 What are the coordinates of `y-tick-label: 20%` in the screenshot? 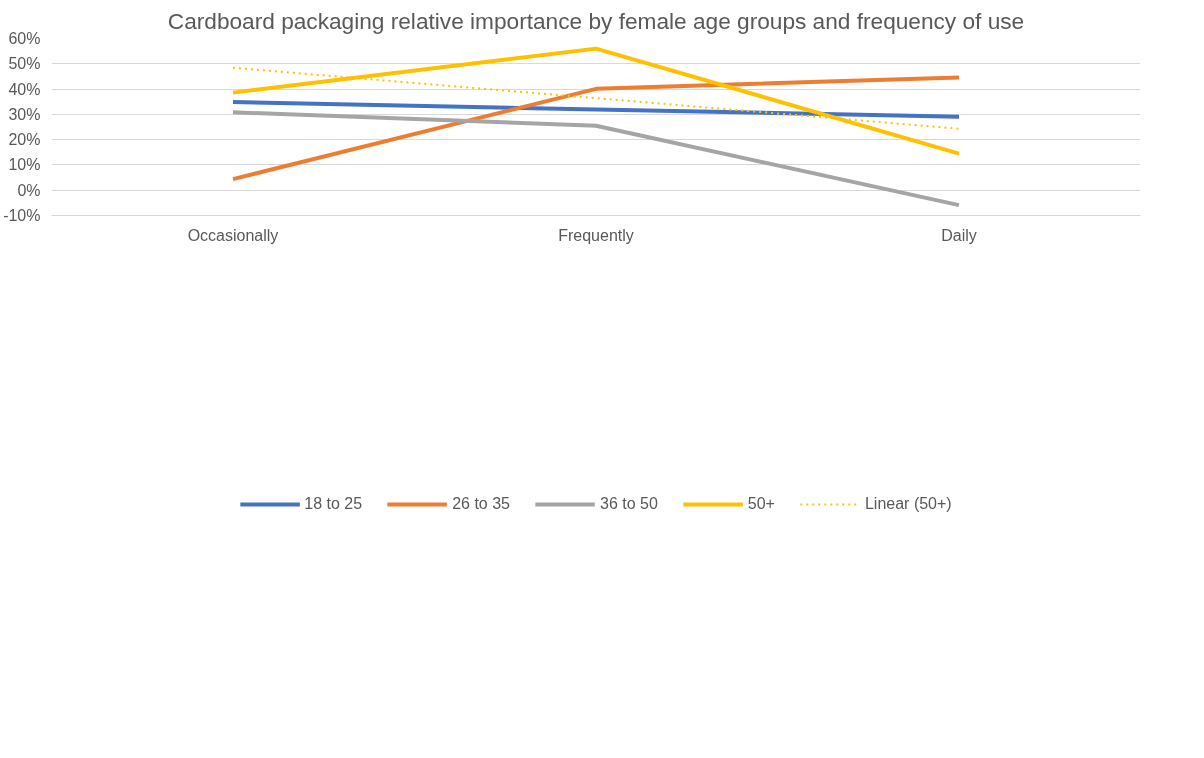 It's located at (24, 140).